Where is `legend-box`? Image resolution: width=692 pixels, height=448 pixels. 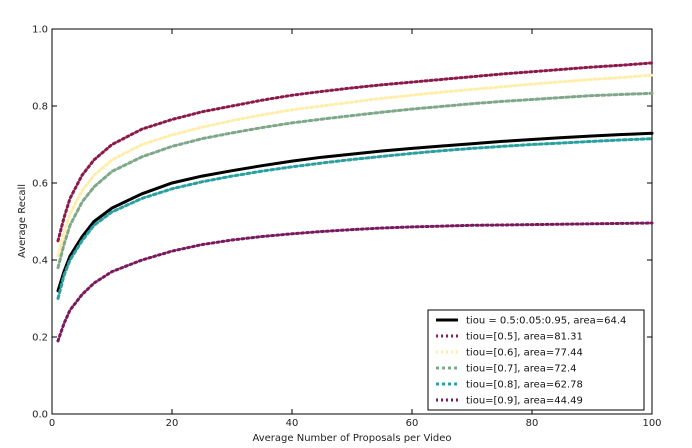 legend-box is located at coordinates (536, 360).